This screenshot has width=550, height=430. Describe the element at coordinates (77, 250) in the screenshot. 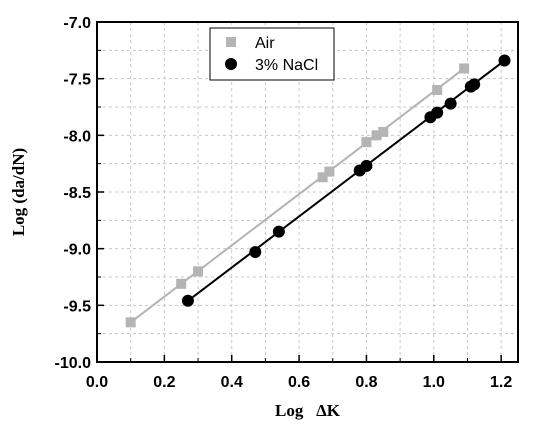

I see `y-tick-label: -9.0` at that location.